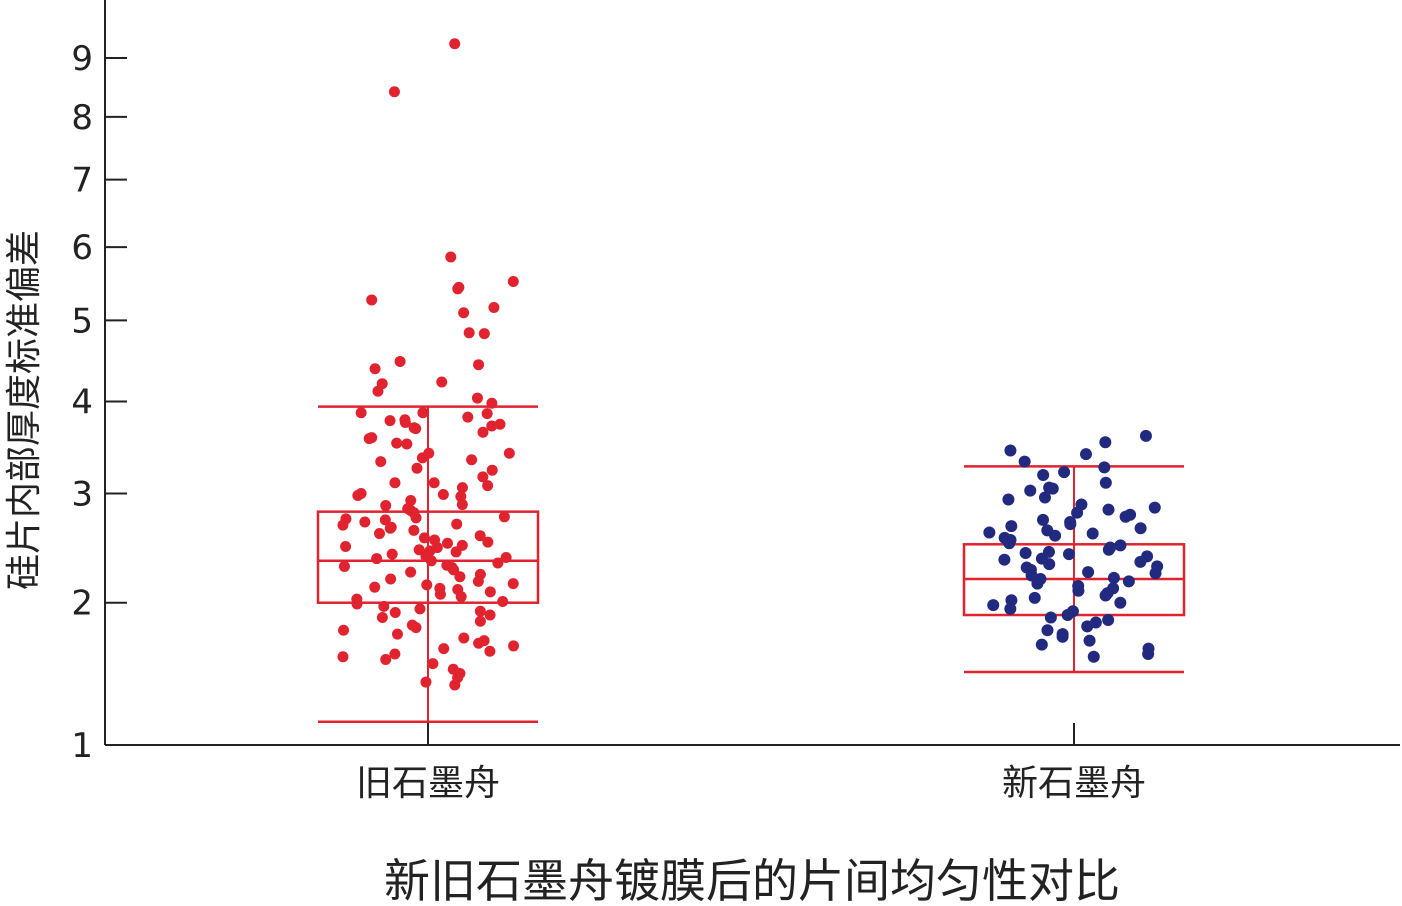  Describe the element at coordinates (1074, 783) in the screenshot. I see `x-tick-label: 新石墨舟` at that location.